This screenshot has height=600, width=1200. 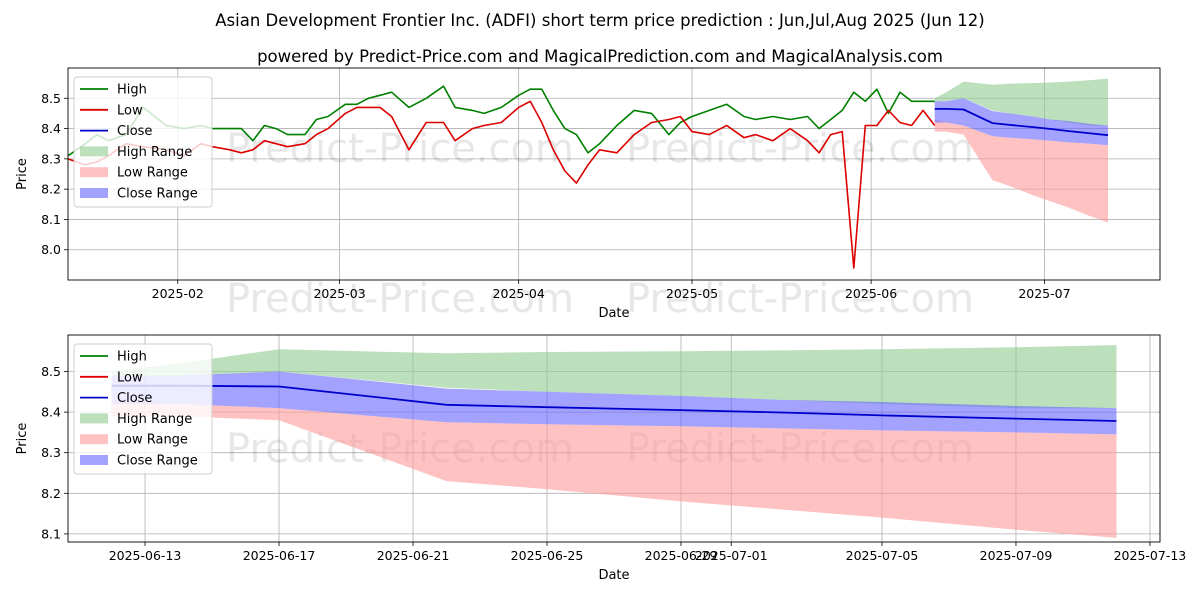 I want to click on x-tick-label: 2025-06-17, so click(x=279, y=555).